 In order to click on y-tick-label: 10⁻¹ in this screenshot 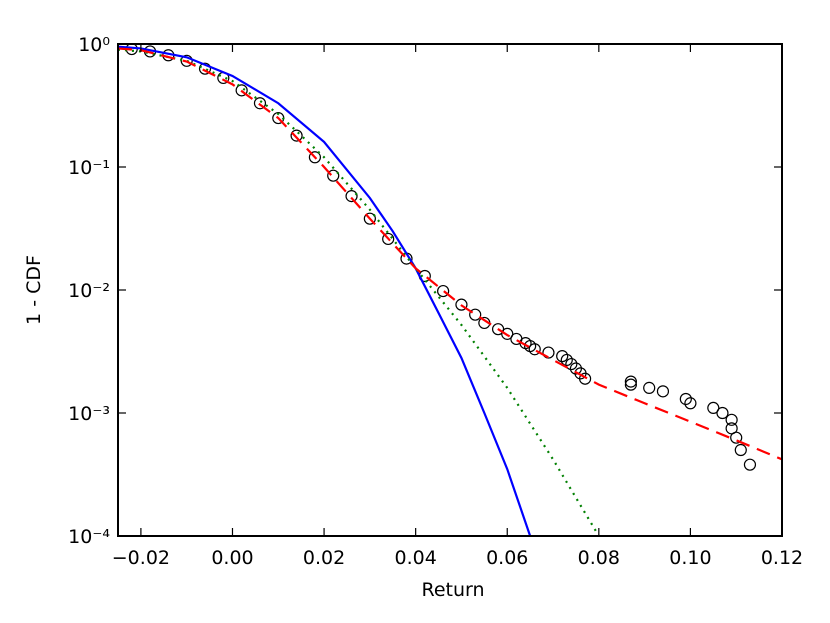, I will do `click(89, 168)`.